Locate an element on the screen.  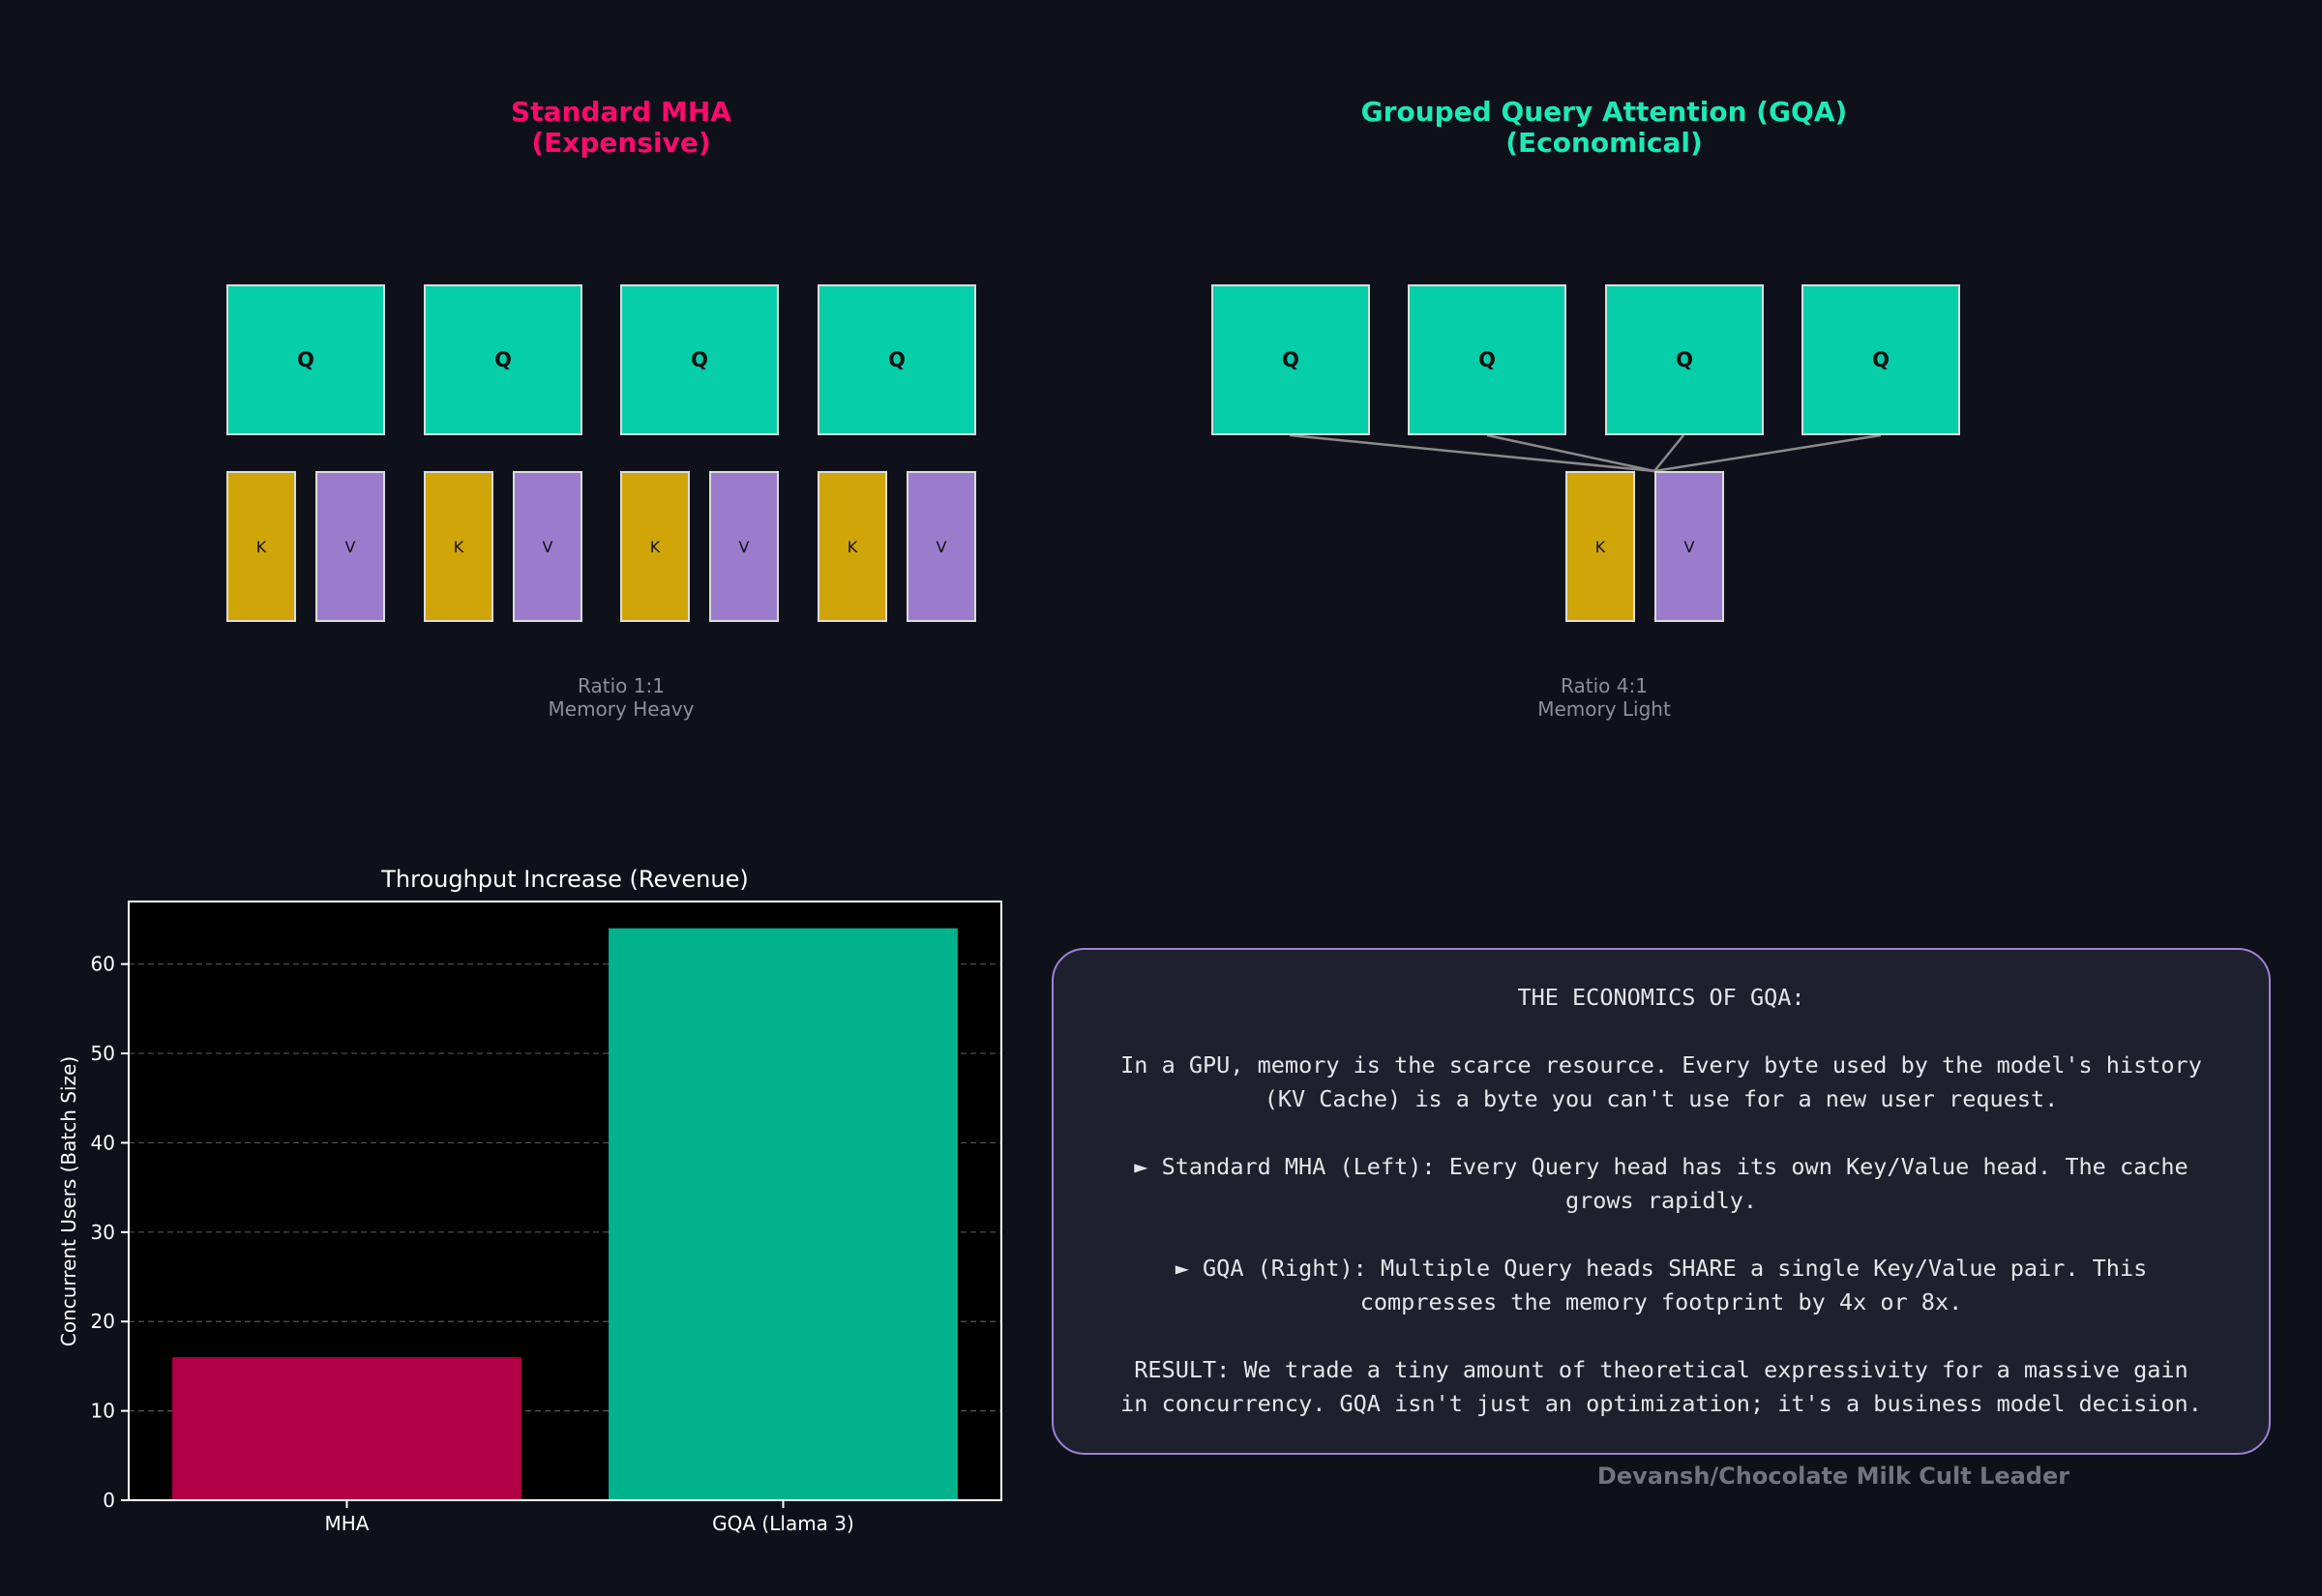
mha-title: Standard MHA (Expensive) is located at coordinates (621, 128).